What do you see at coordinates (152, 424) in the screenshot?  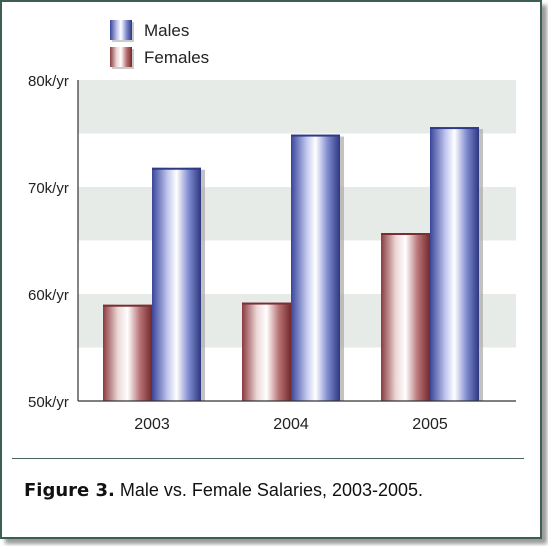 I see `x-tick-label: 2003` at bounding box center [152, 424].